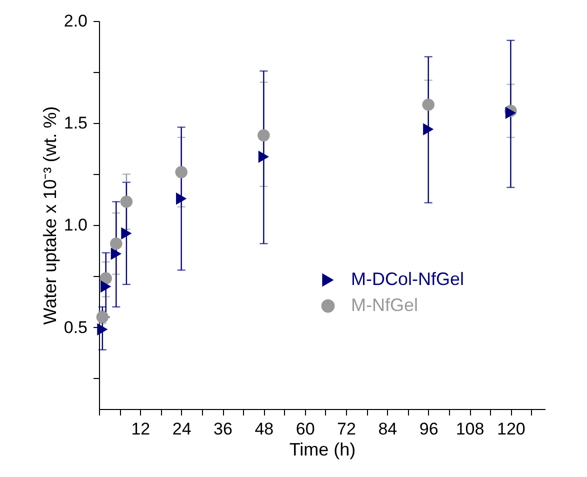  Describe the element at coordinates (428, 429) in the screenshot. I see `x-tick-label: 96` at that location.